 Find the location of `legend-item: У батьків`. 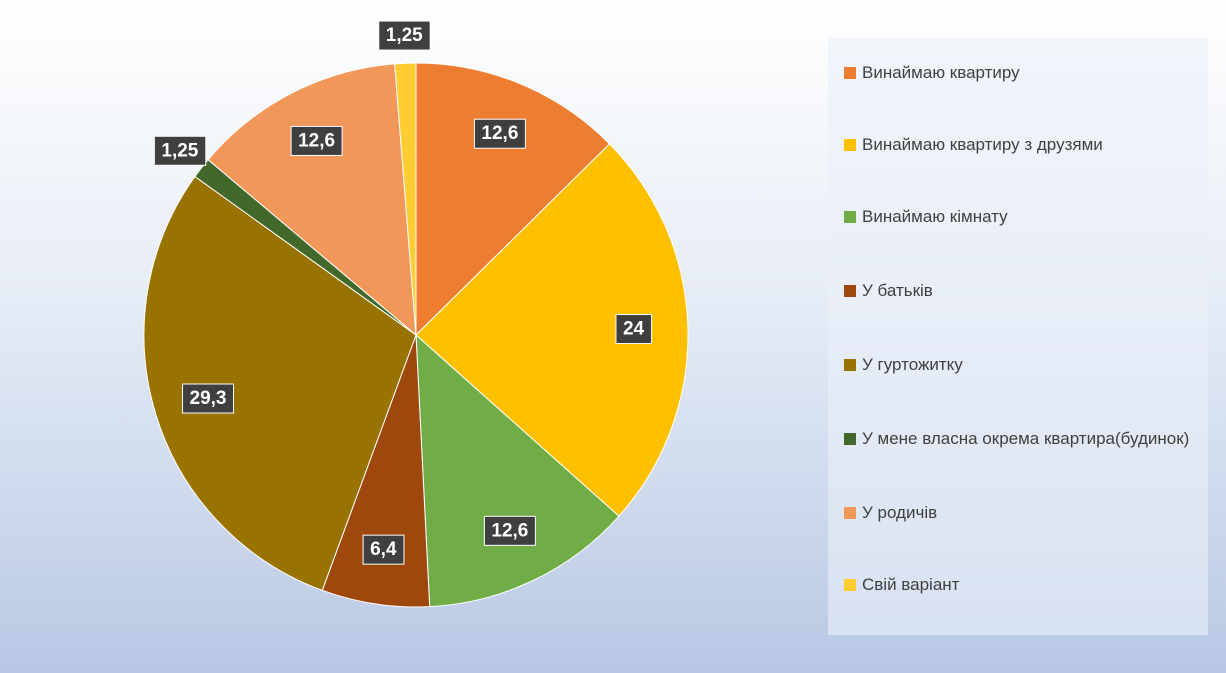

legend-item: У батьків is located at coordinates (1019, 291).